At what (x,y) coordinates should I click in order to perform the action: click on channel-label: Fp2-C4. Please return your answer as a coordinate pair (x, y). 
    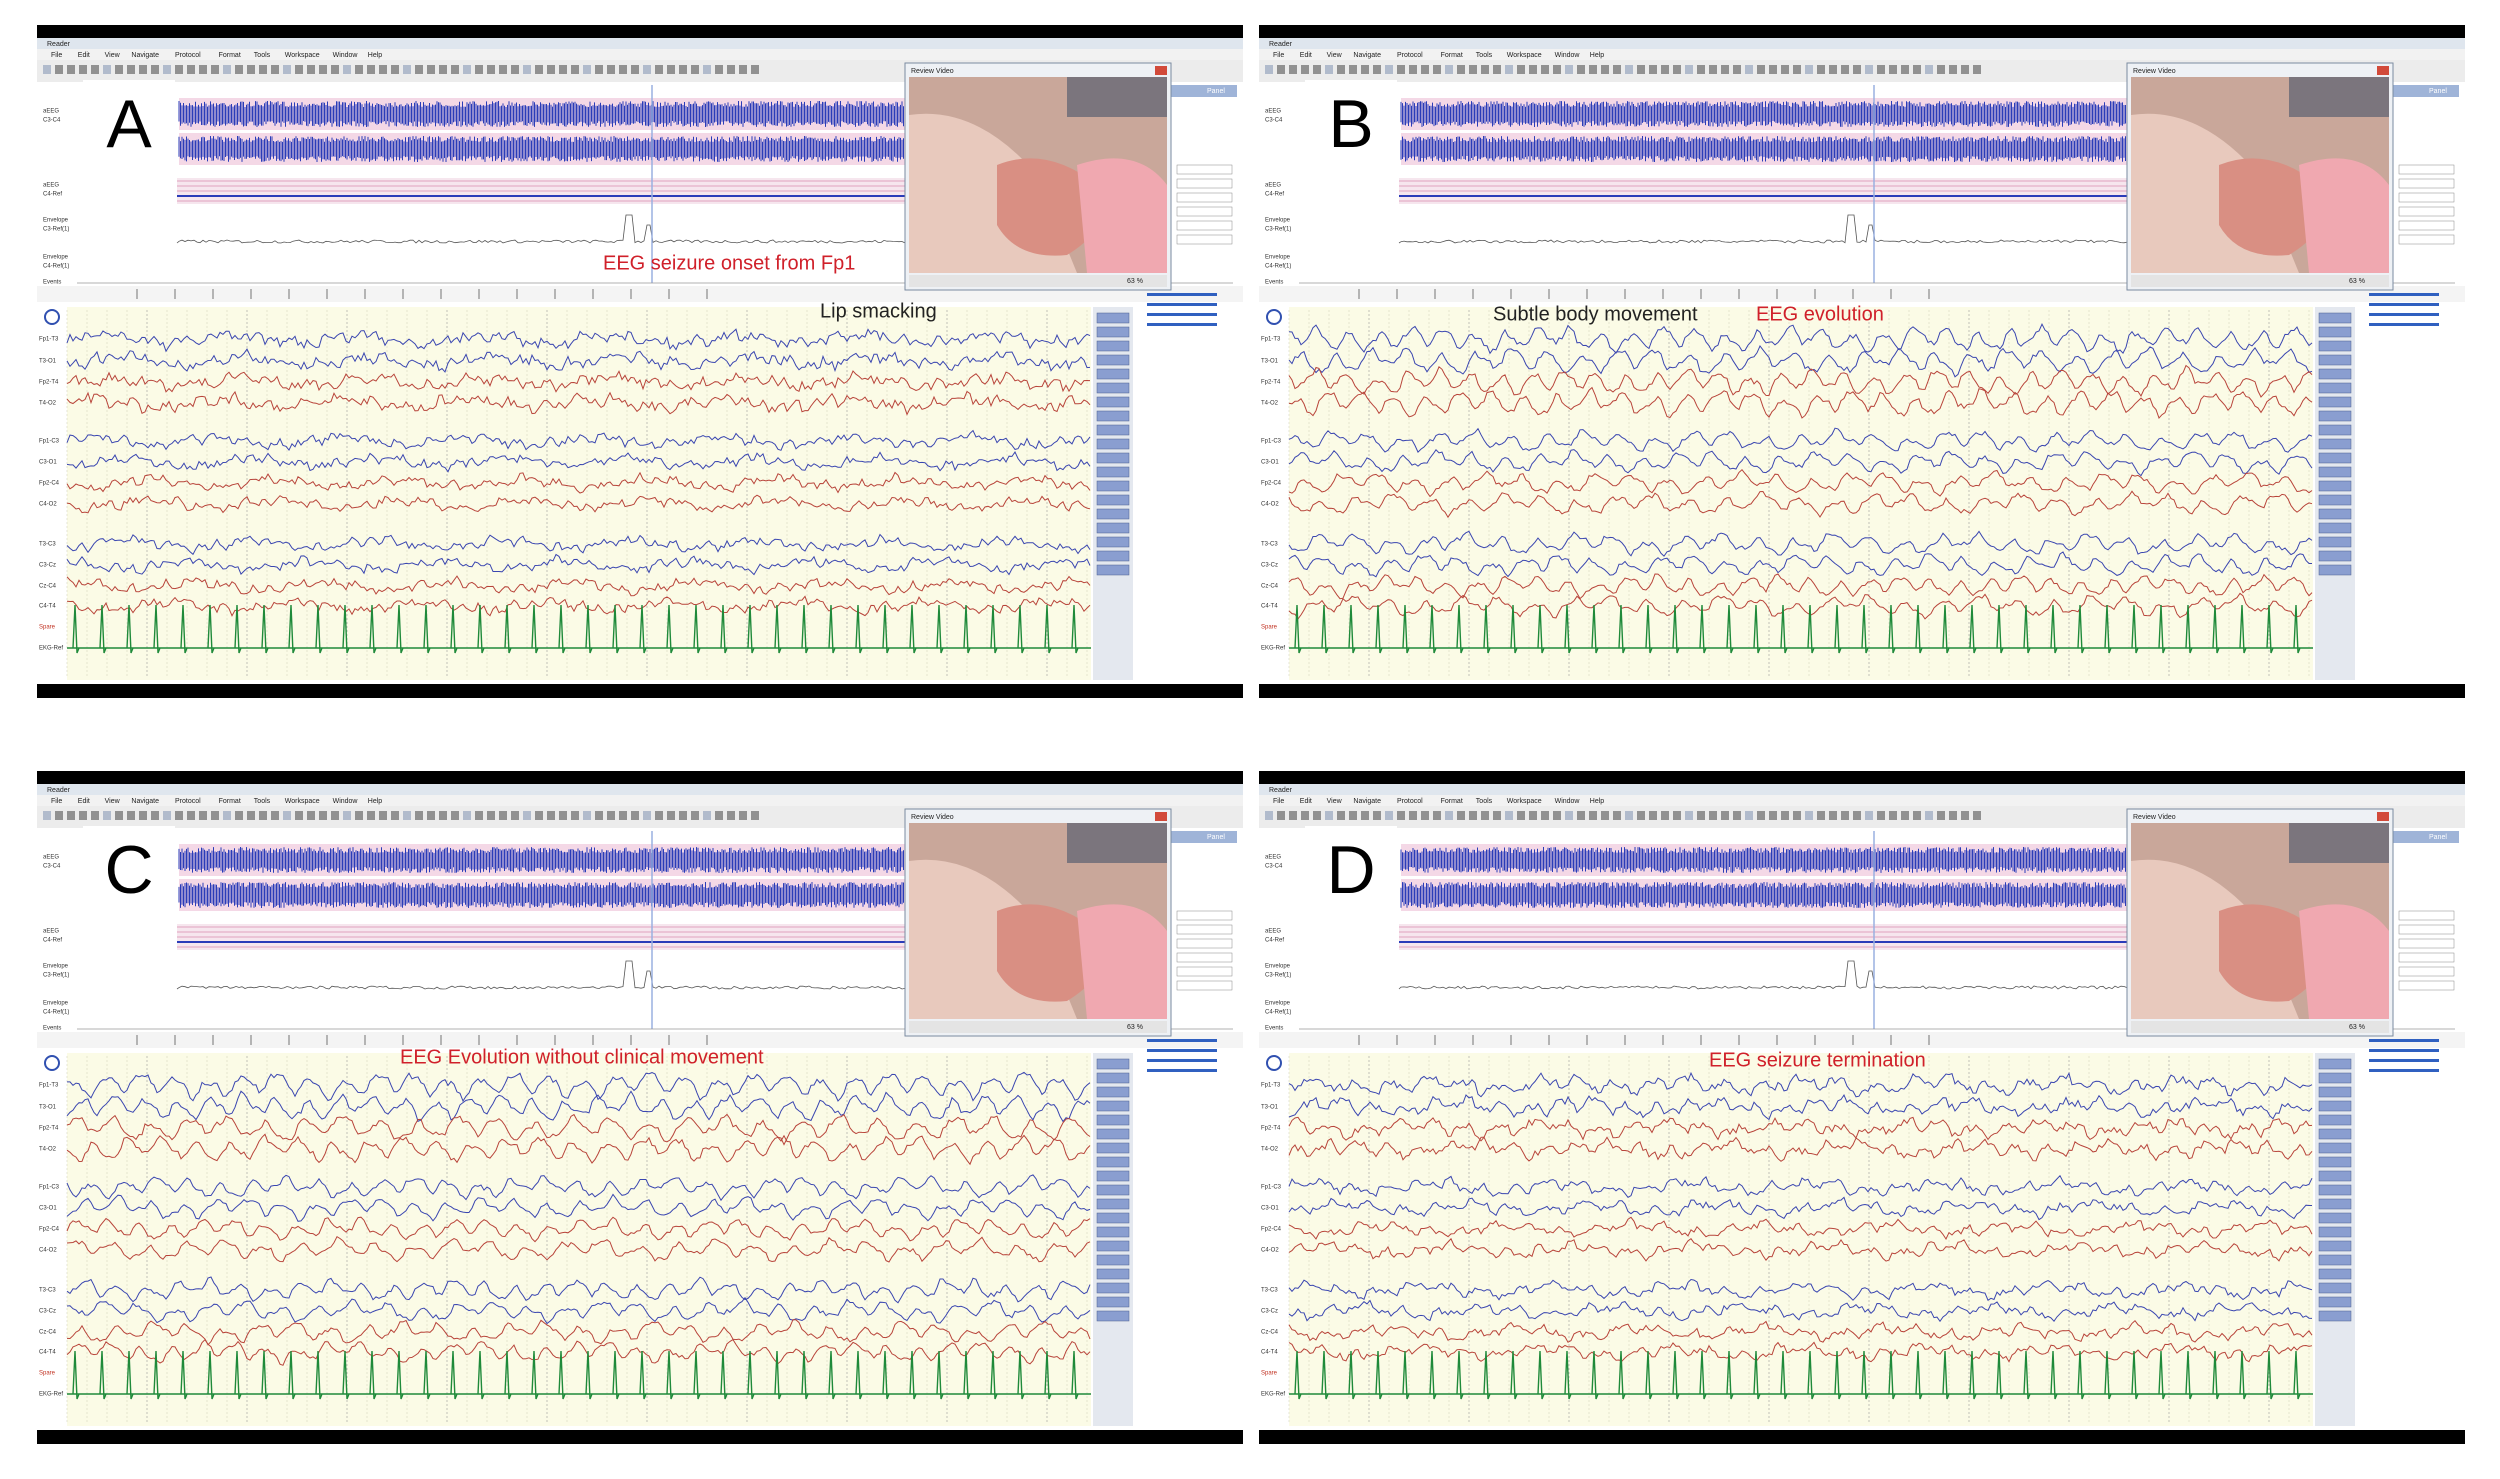
    Looking at the image, I should click on (1271, 484).